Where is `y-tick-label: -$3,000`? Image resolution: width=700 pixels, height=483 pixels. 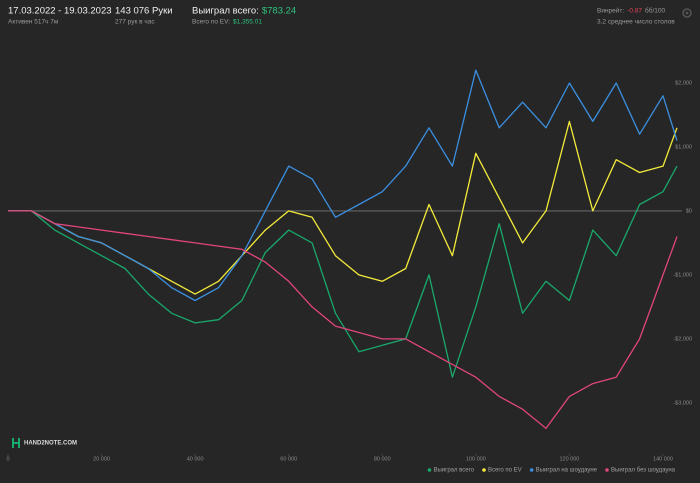 y-tick-label: -$3,000 is located at coordinates (682, 403).